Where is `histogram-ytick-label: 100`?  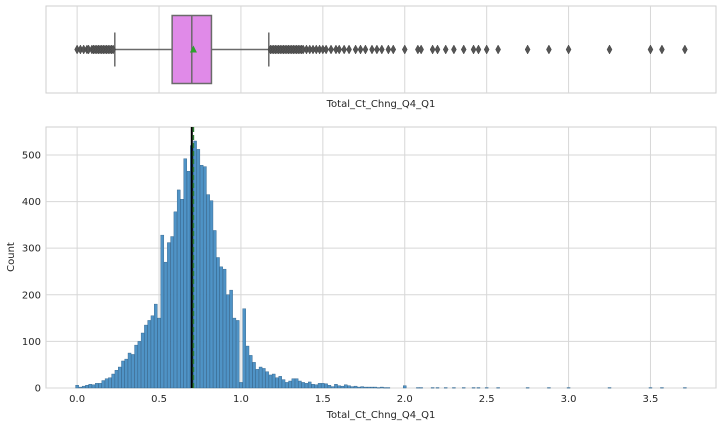 histogram-ytick-label: 100 is located at coordinates (31, 342).